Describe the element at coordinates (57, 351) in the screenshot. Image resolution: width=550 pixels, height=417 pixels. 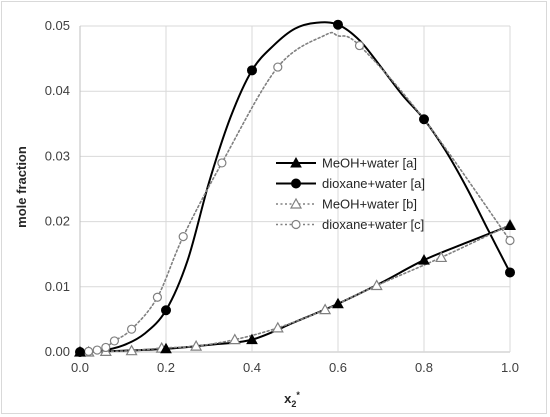
I see `y-tick-label: 0.00` at that location.